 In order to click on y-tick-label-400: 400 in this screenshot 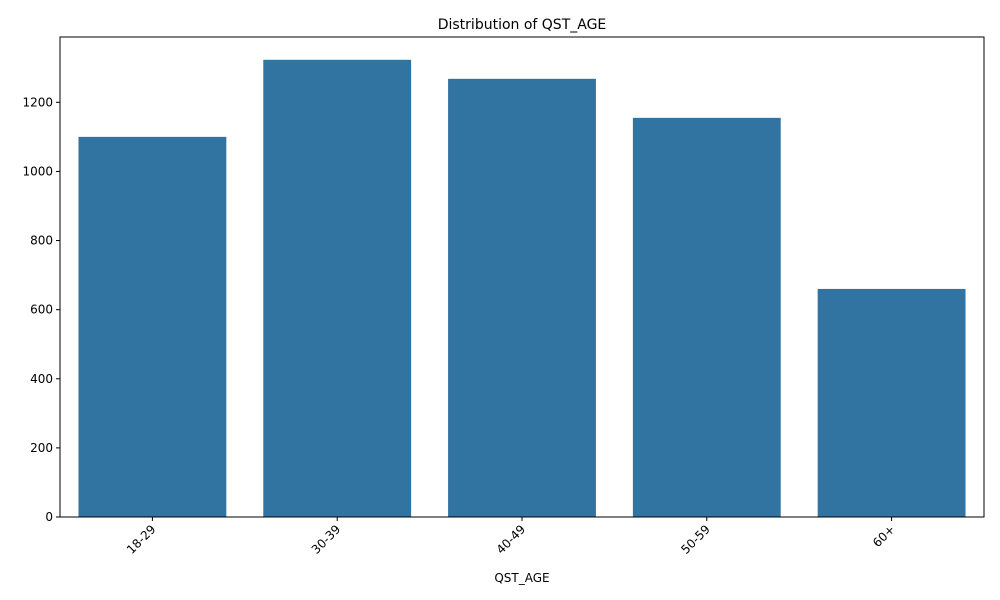, I will do `click(41, 379)`.